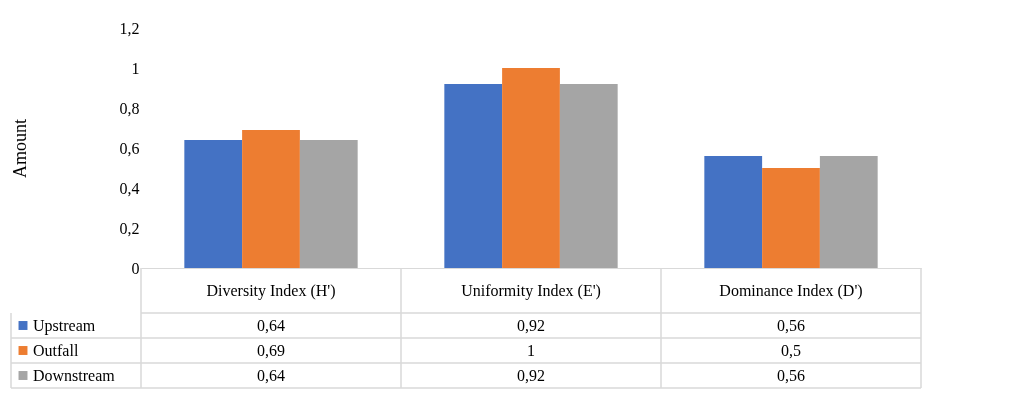 This screenshot has height=405, width=1011. What do you see at coordinates (135, 268) in the screenshot?
I see `y-tick-label: 0` at bounding box center [135, 268].